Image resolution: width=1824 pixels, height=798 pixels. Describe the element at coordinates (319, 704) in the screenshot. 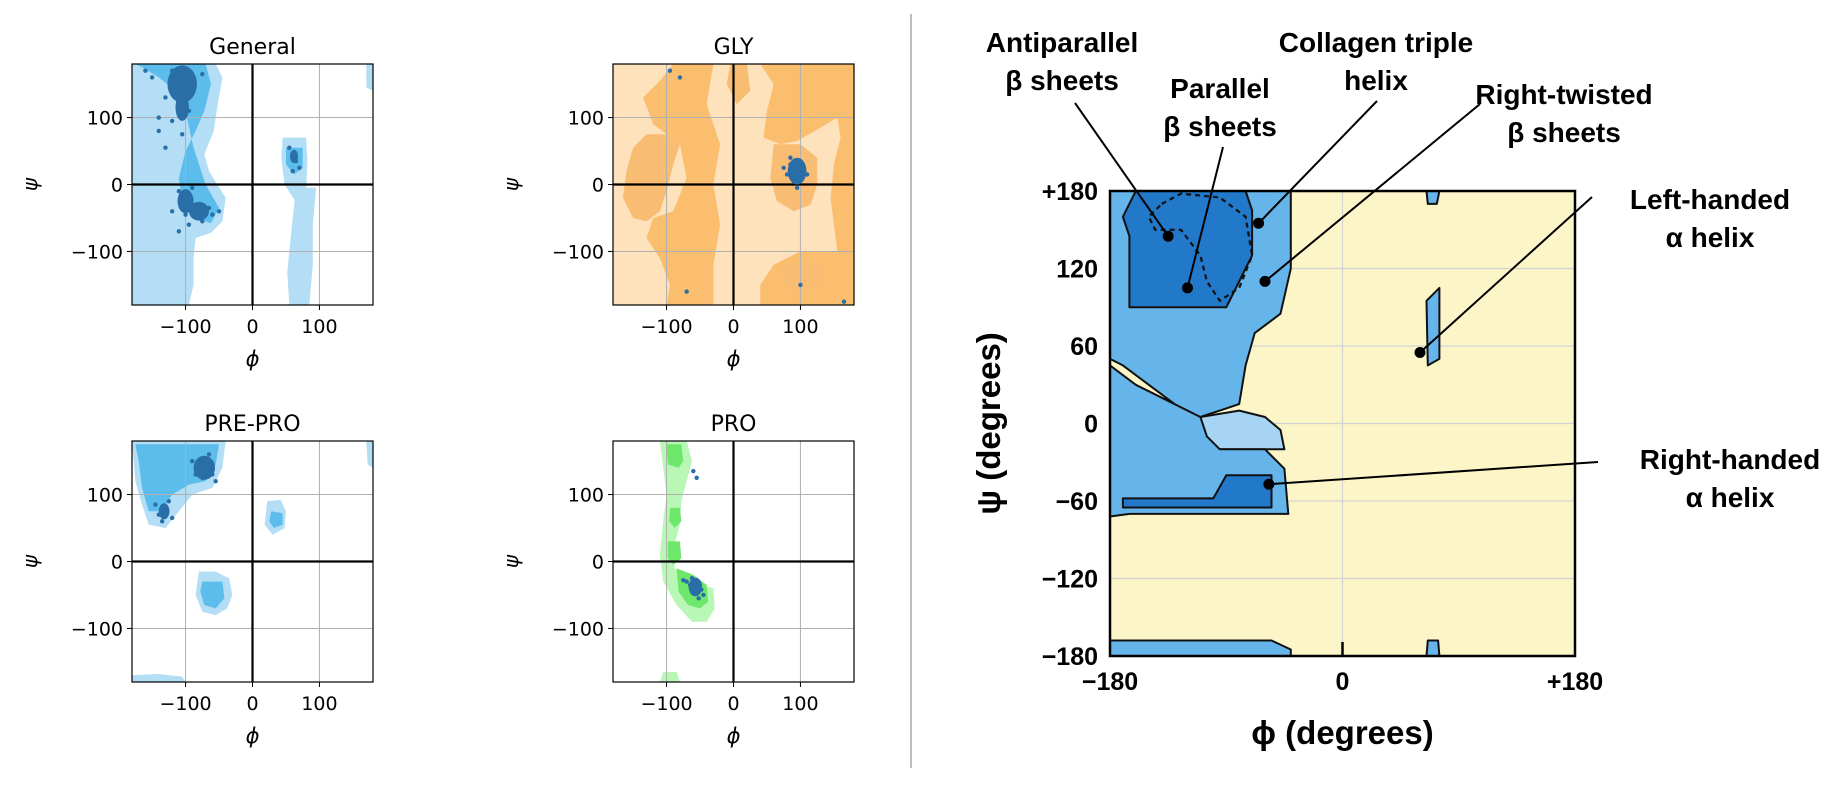

I see `pre-pro-x-tick-label-2: 100` at that location.